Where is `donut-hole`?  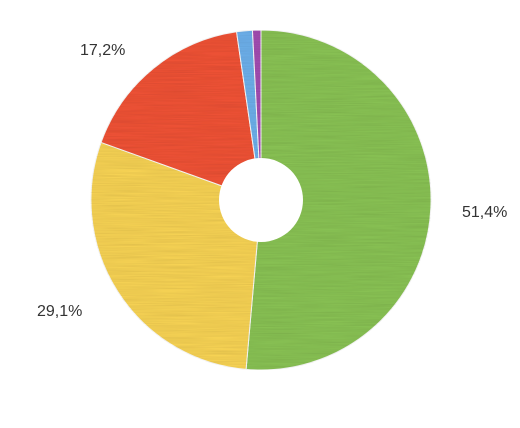 donut-hole is located at coordinates (261, 200).